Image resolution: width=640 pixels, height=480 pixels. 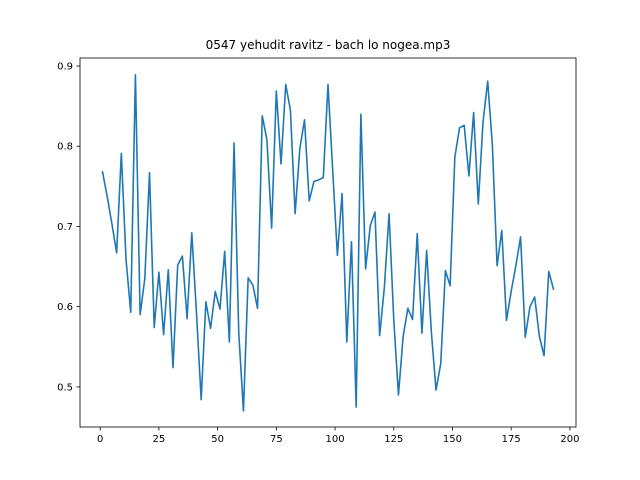 What do you see at coordinates (159, 439) in the screenshot?
I see `x-tick-label: 25` at bounding box center [159, 439].